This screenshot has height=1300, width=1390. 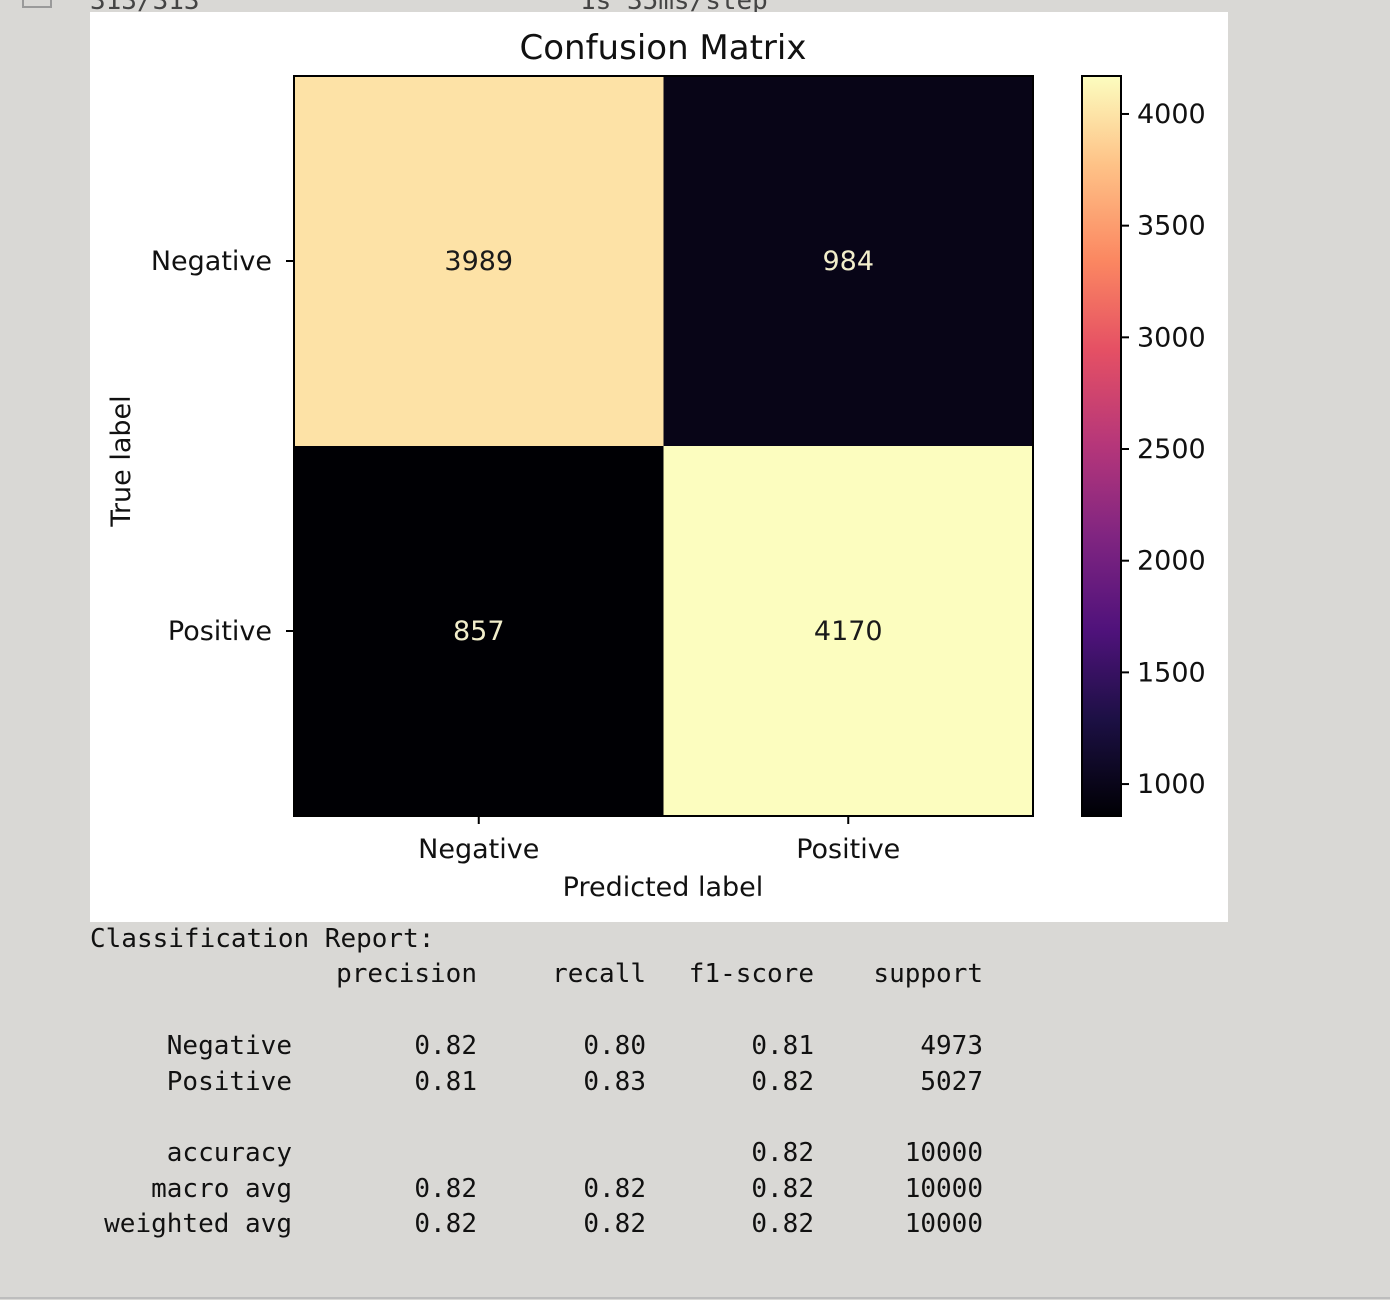 I want to click on cell-value-label: 857, so click(x=479, y=631).